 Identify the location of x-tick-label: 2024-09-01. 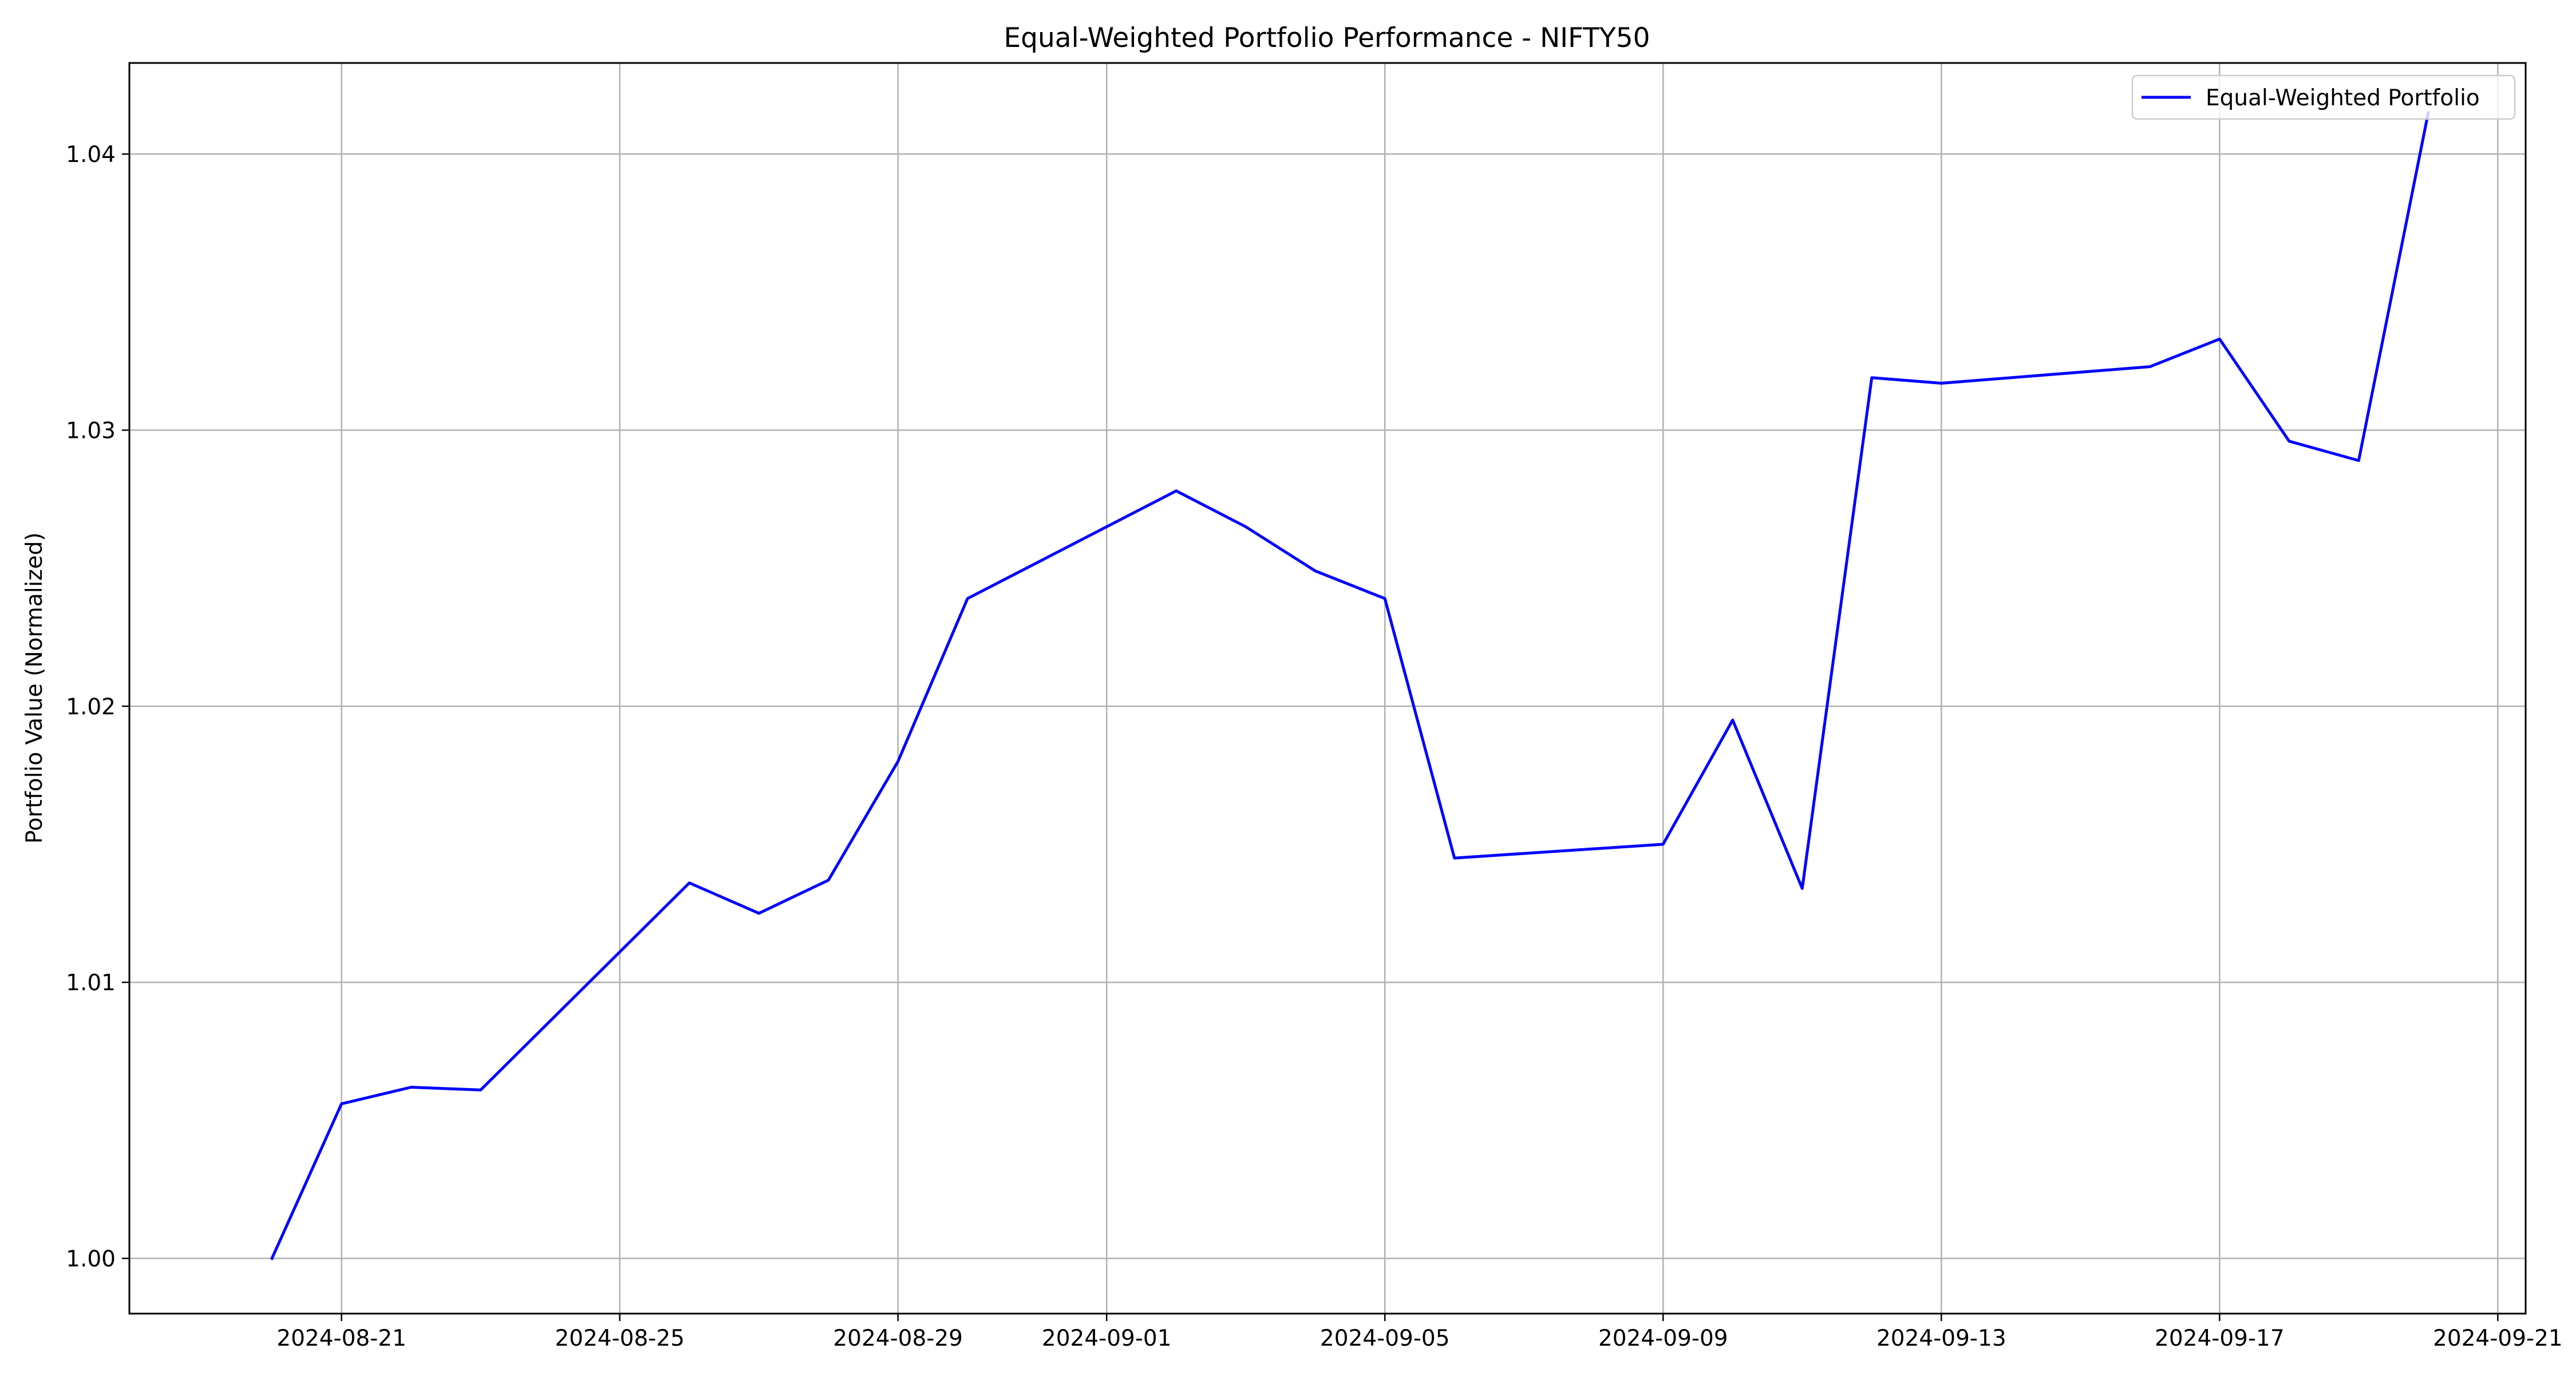
(1107, 1338).